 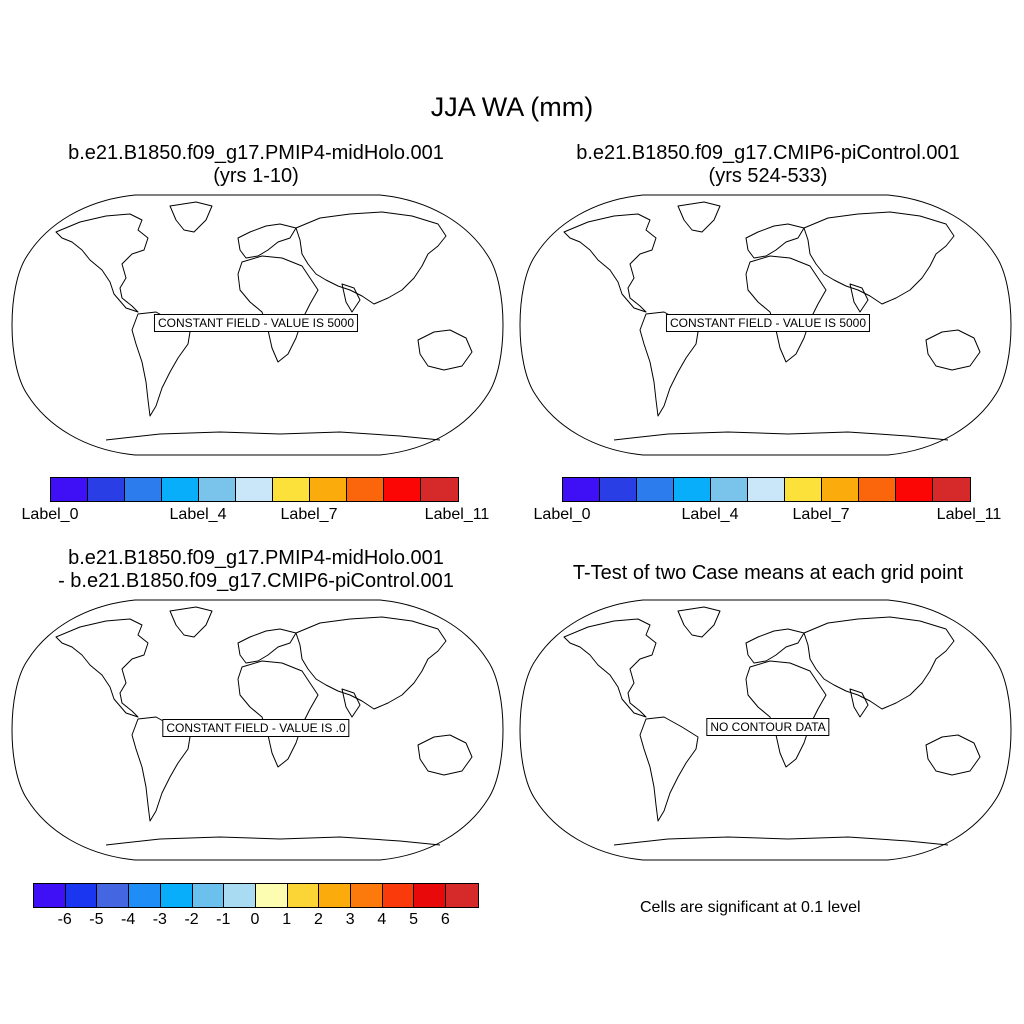 What do you see at coordinates (710, 514) in the screenshot?
I see `panel-2-colorbar-label-4: Label_4` at bounding box center [710, 514].